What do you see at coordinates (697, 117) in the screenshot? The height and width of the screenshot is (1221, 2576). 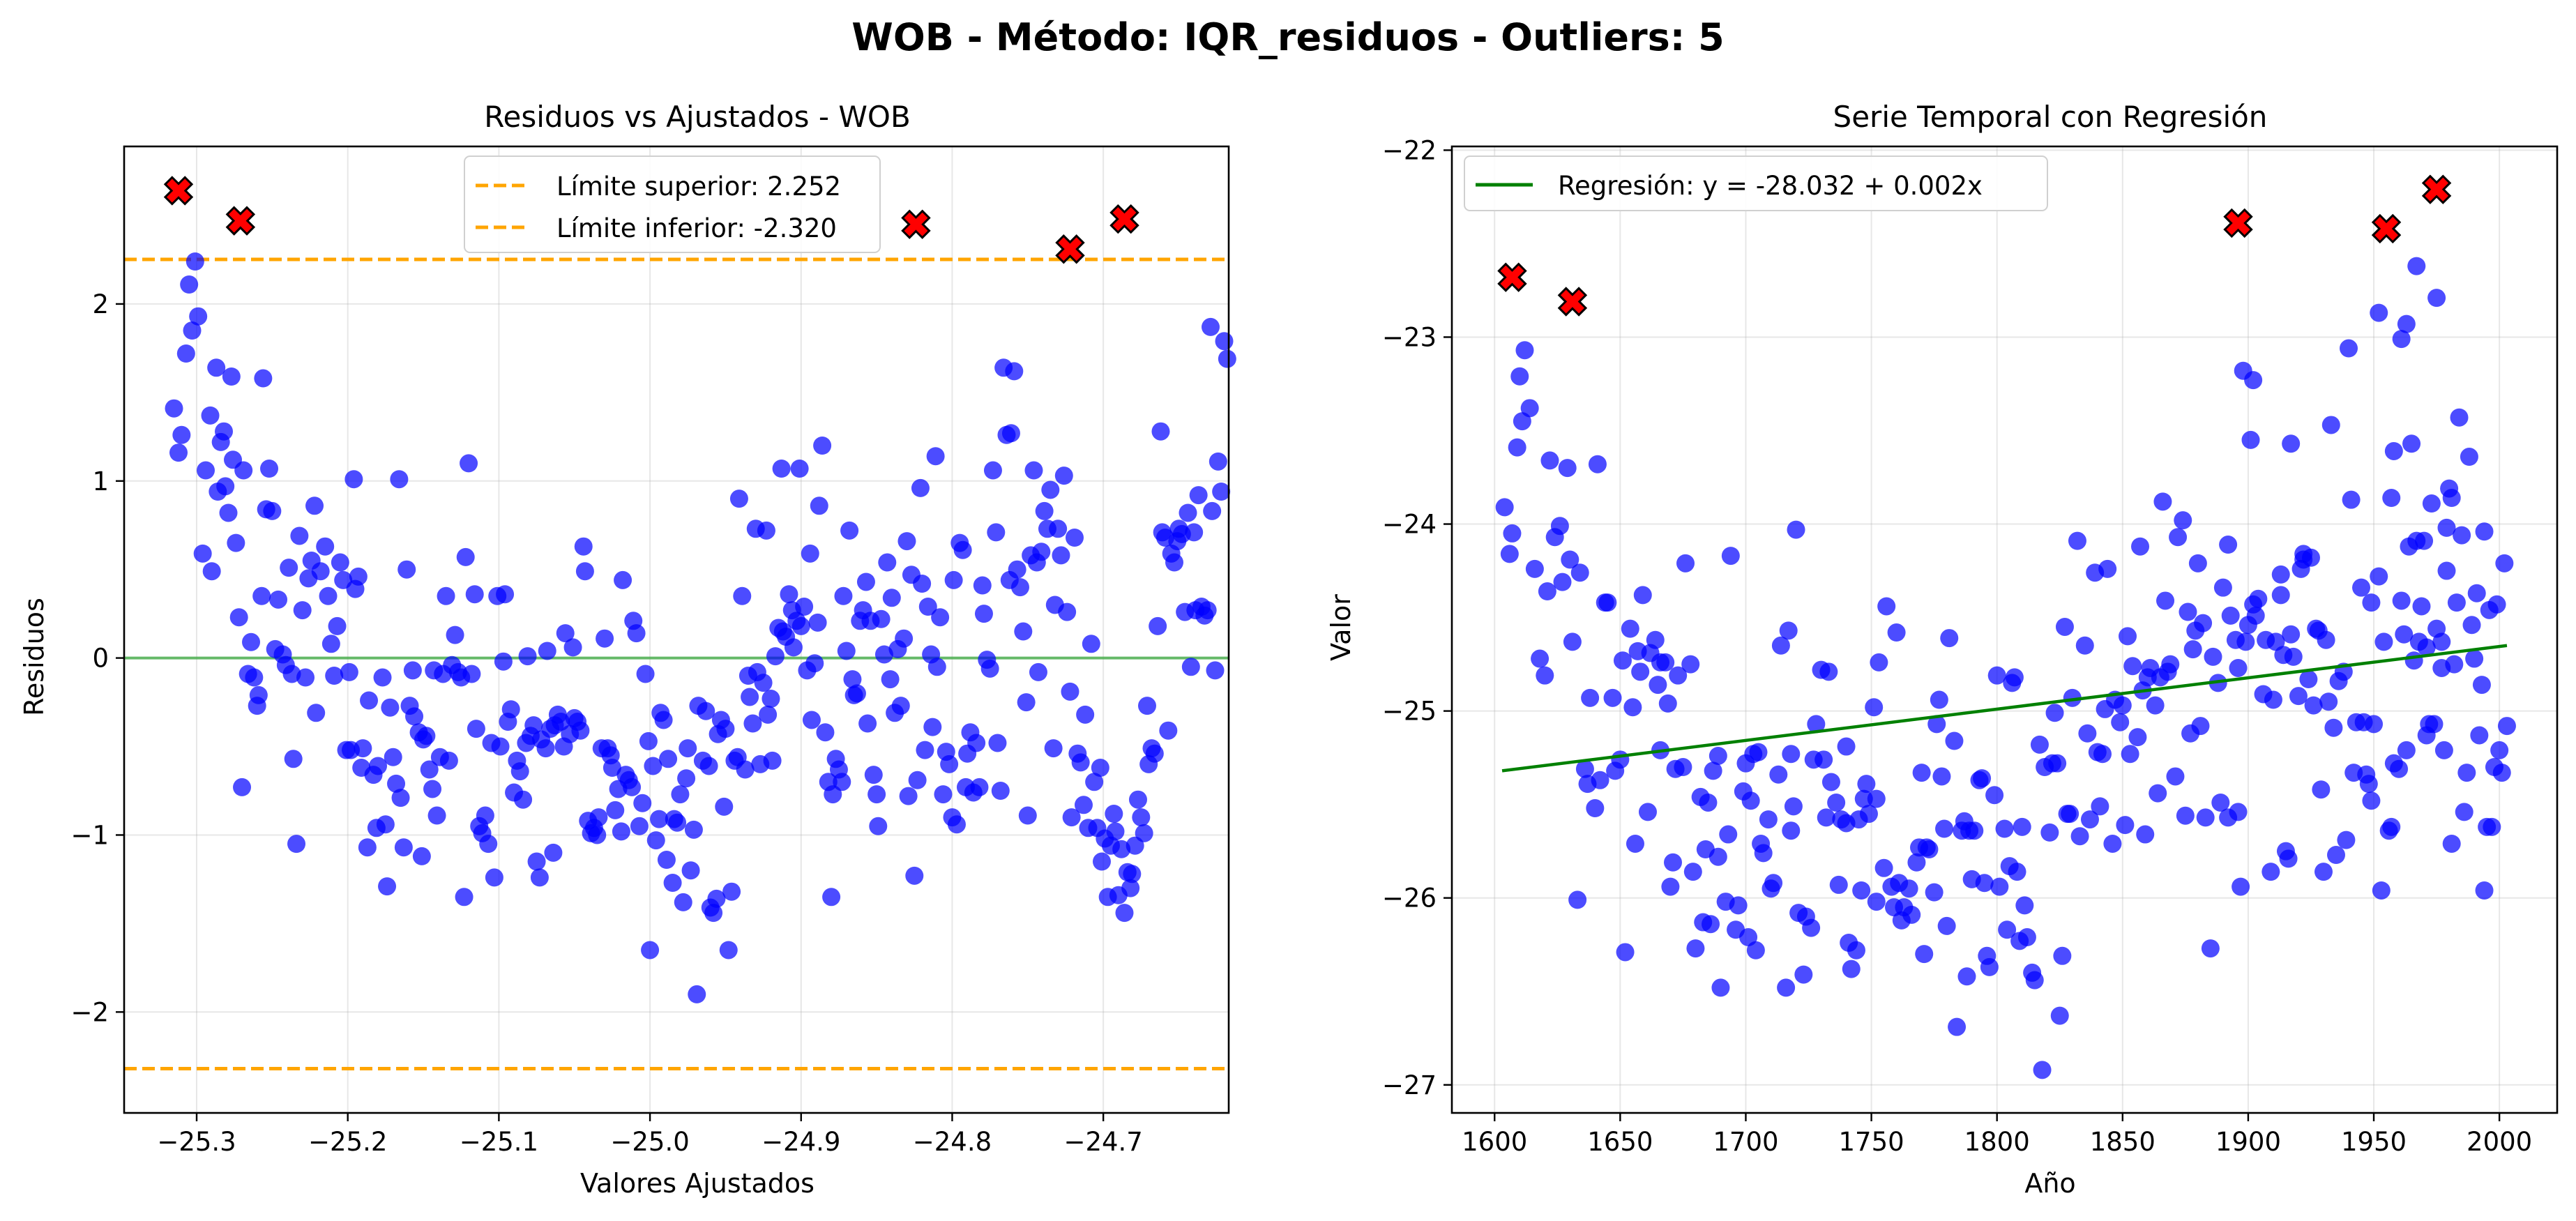 I see `chart-residuals-title: Residuos vs Ajustados - WOB` at bounding box center [697, 117].